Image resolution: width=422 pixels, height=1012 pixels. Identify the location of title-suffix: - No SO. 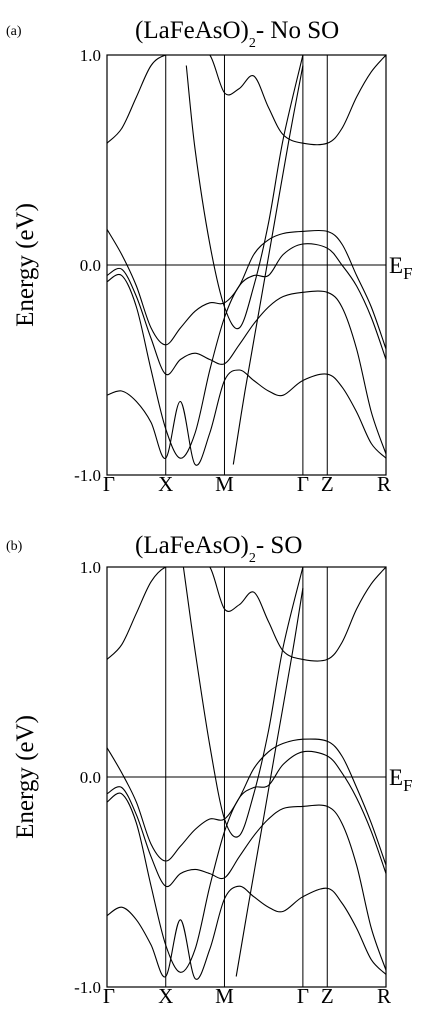
(297, 30).